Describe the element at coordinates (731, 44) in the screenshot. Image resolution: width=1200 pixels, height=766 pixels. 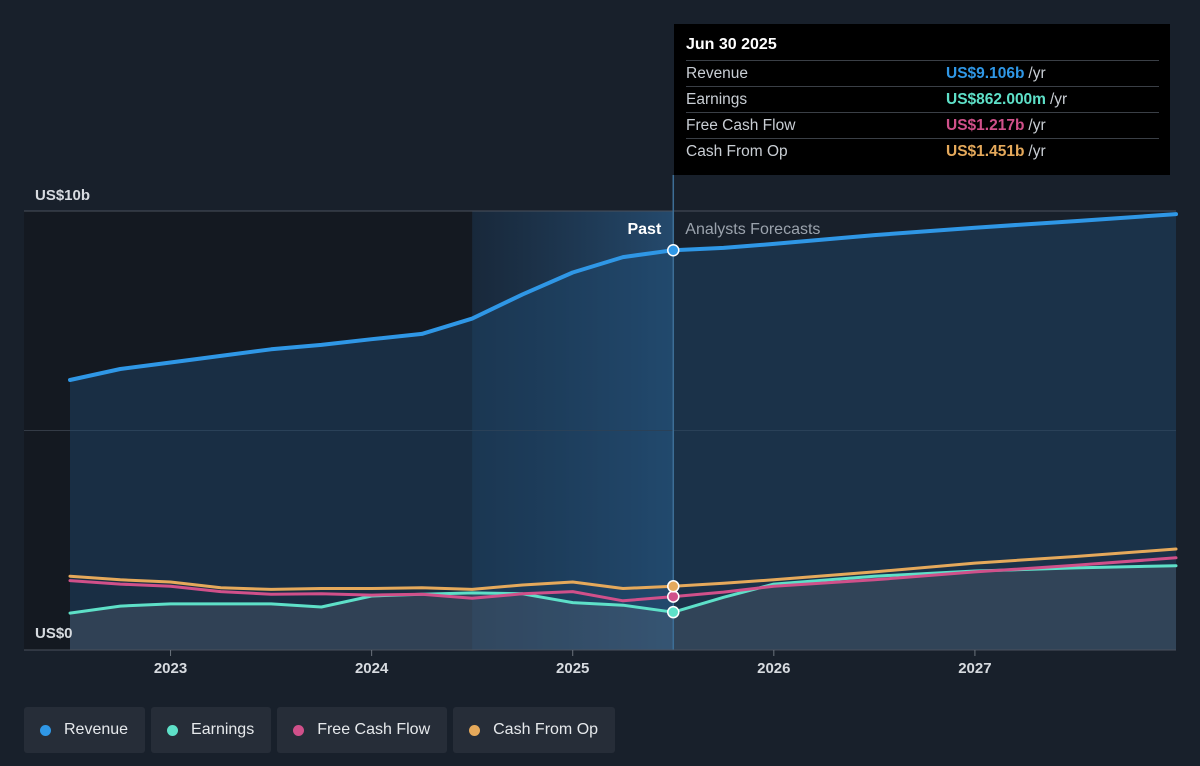
I see `tooltip-date: Jun 30 2025` at that location.